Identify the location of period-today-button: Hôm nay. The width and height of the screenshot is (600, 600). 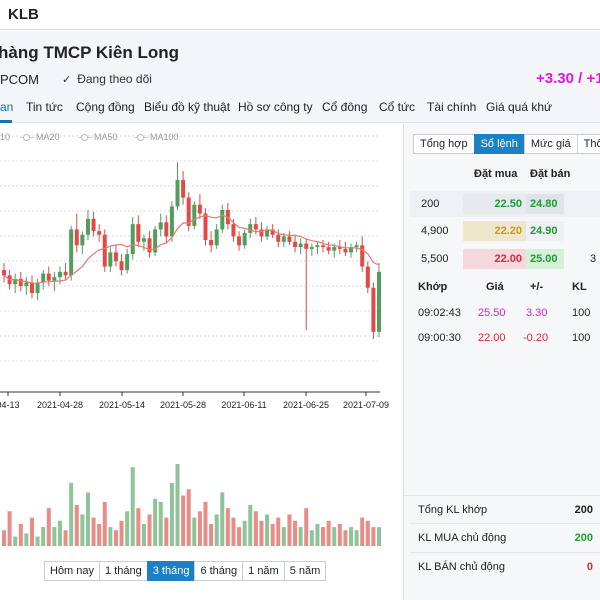
(72, 571).